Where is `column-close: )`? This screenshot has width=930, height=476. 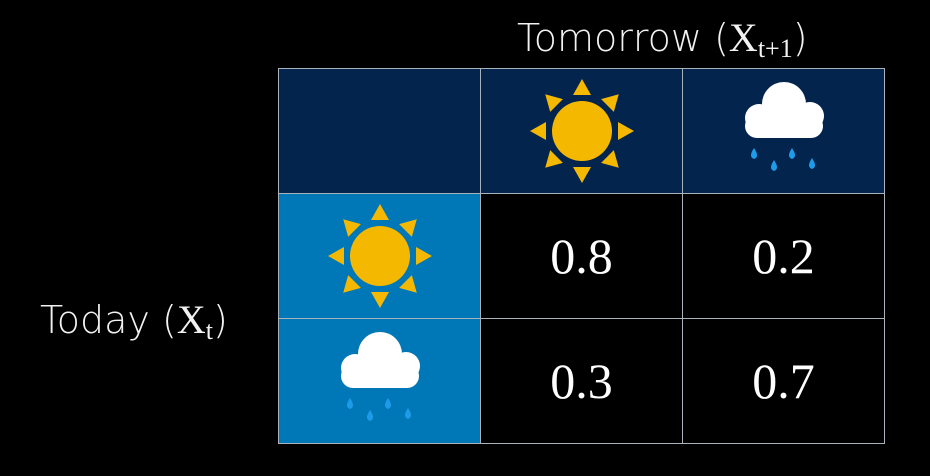 column-close: ) is located at coordinates (800, 38).